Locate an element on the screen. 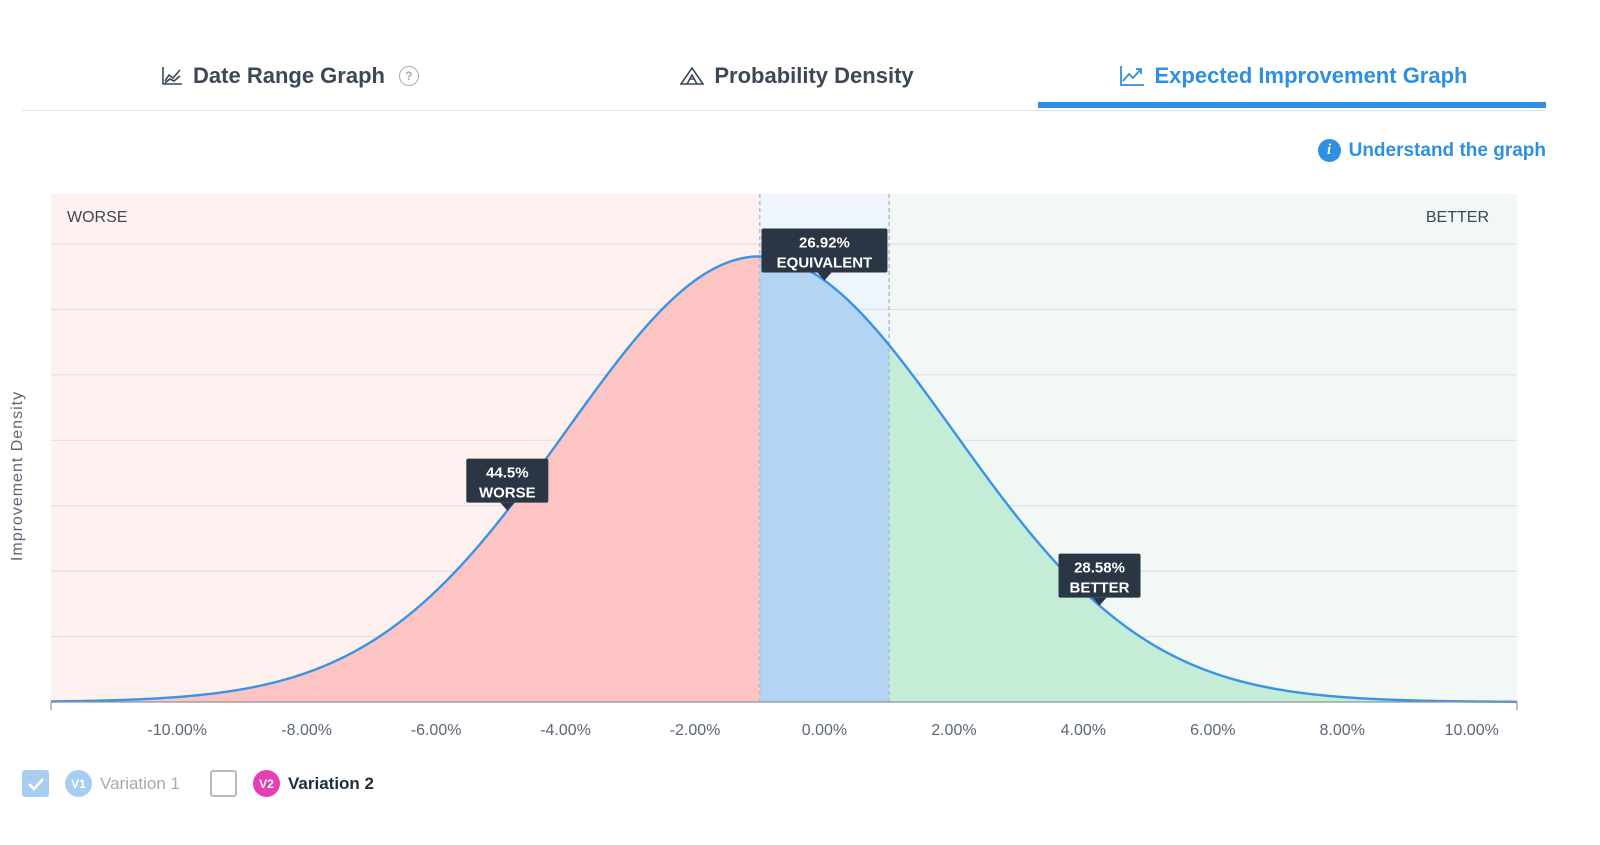 The height and width of the screenshot is (845, 1600). understand-graph-link: i Understand the graph is located at coordinates (1431, 150).